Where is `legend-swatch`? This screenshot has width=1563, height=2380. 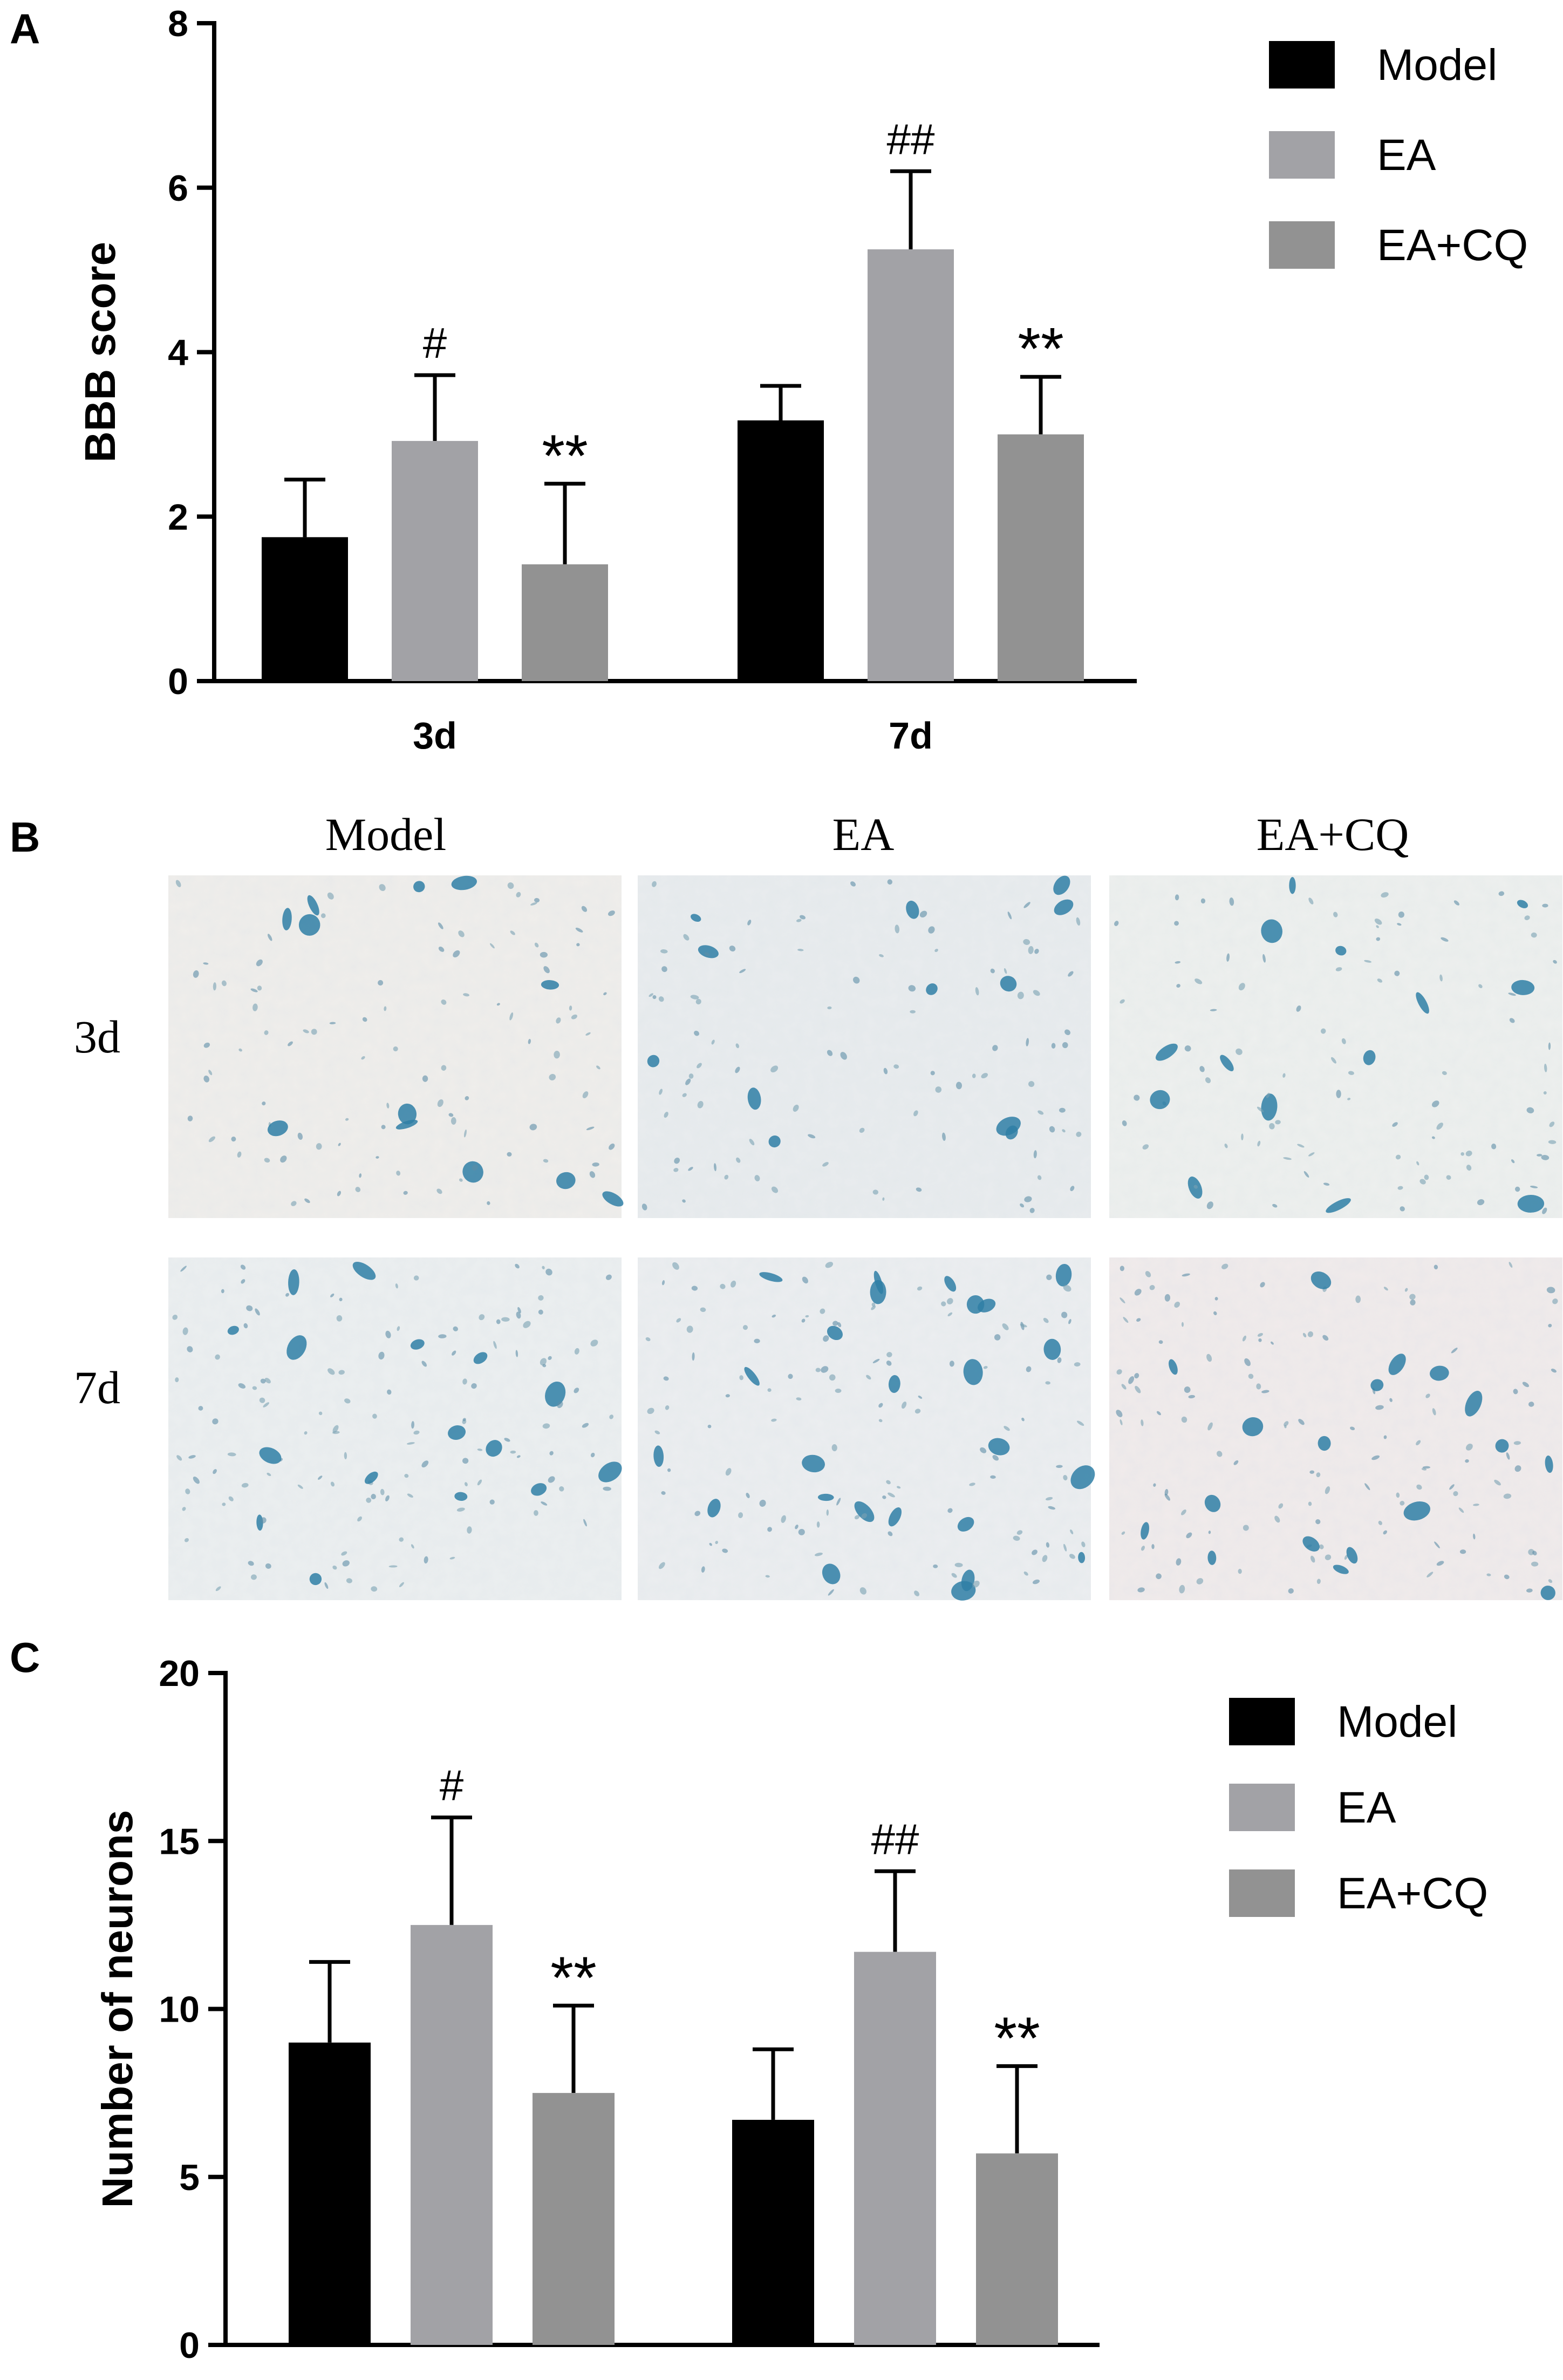
legend-swatch is located at coordinates (1262, 1807).